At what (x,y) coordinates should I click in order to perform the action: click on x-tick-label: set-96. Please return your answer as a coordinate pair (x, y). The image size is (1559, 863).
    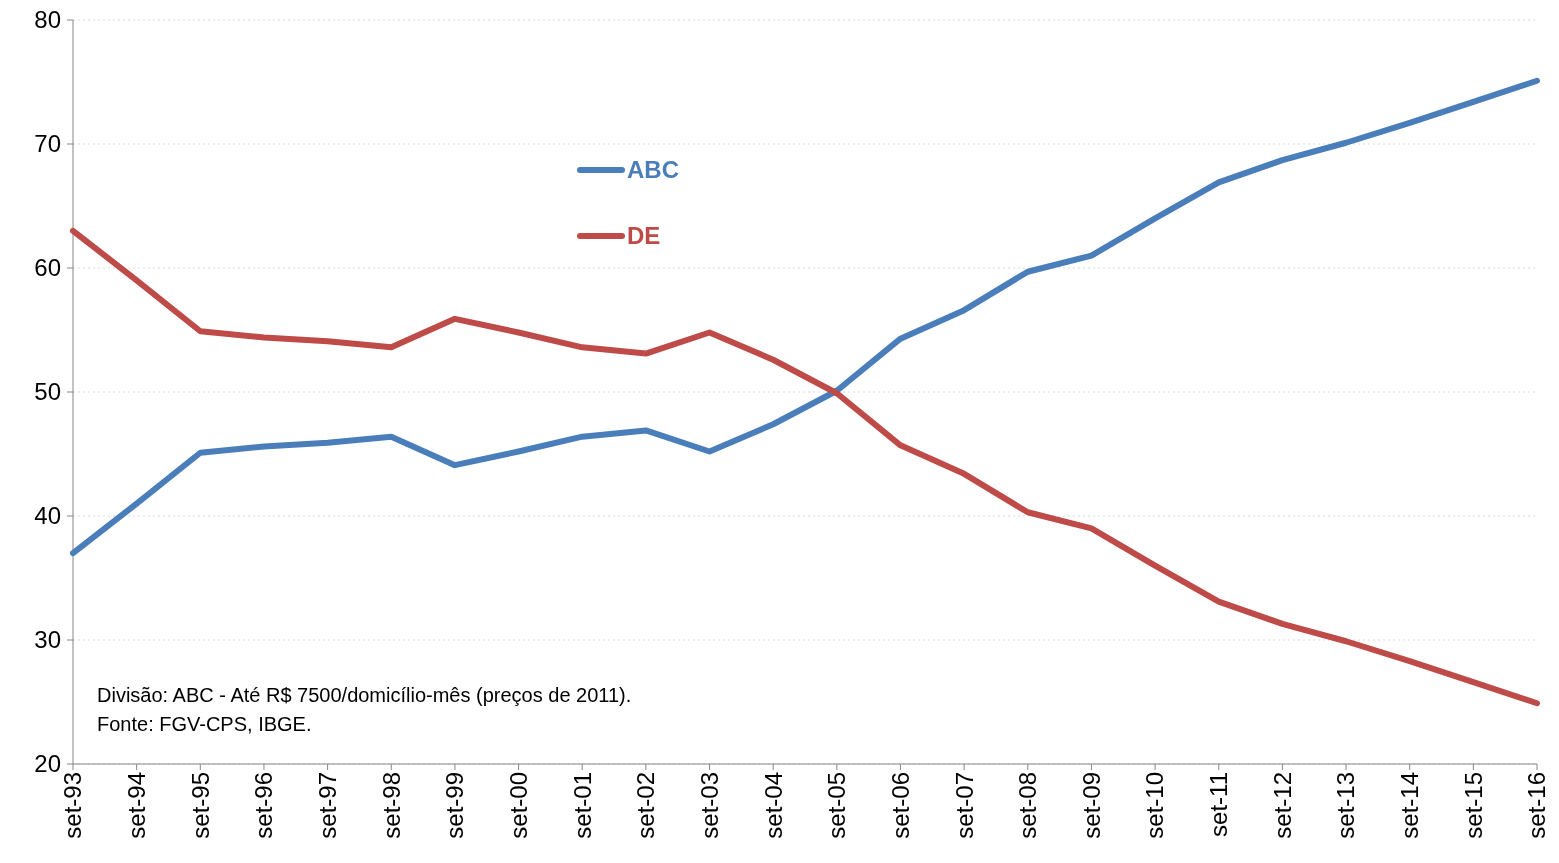
    Looking at the image, I should click on (264, 805).